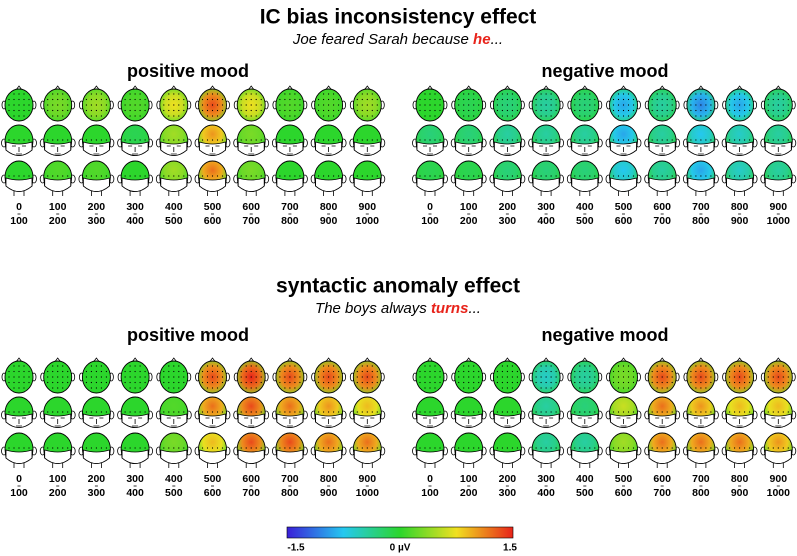  Describe the element at coordinates (19, 207) in the screenshot. I see `window-start: 0` at that location.